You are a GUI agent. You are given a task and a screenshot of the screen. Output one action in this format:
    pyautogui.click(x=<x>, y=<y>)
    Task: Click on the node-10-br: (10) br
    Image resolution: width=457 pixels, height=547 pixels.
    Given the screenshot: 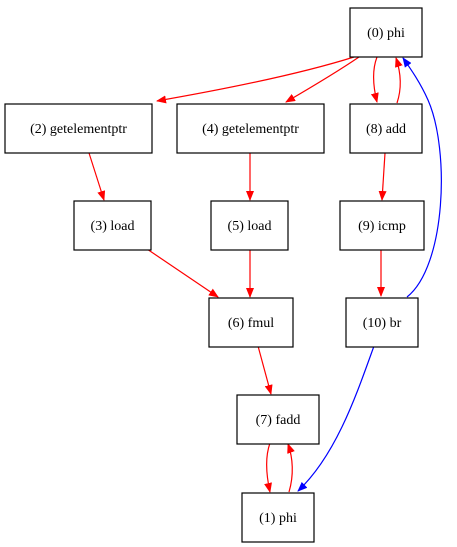 What is the action you would take?
    pyautogui.click(x=382, y=322)
    